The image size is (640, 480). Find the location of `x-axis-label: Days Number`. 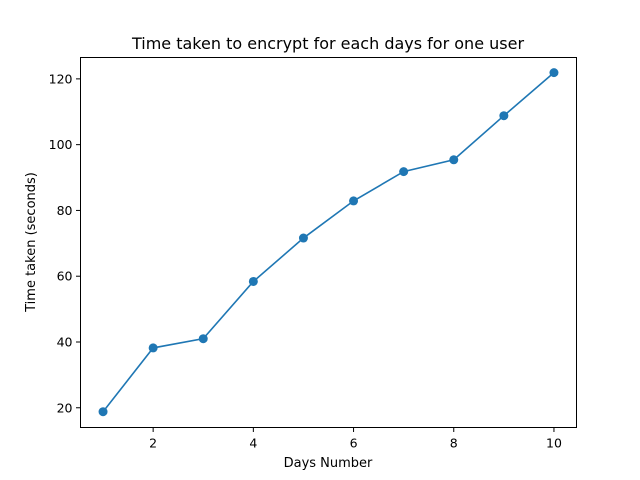

x-axis-label: Days Number is located at coordinates (328, 463).